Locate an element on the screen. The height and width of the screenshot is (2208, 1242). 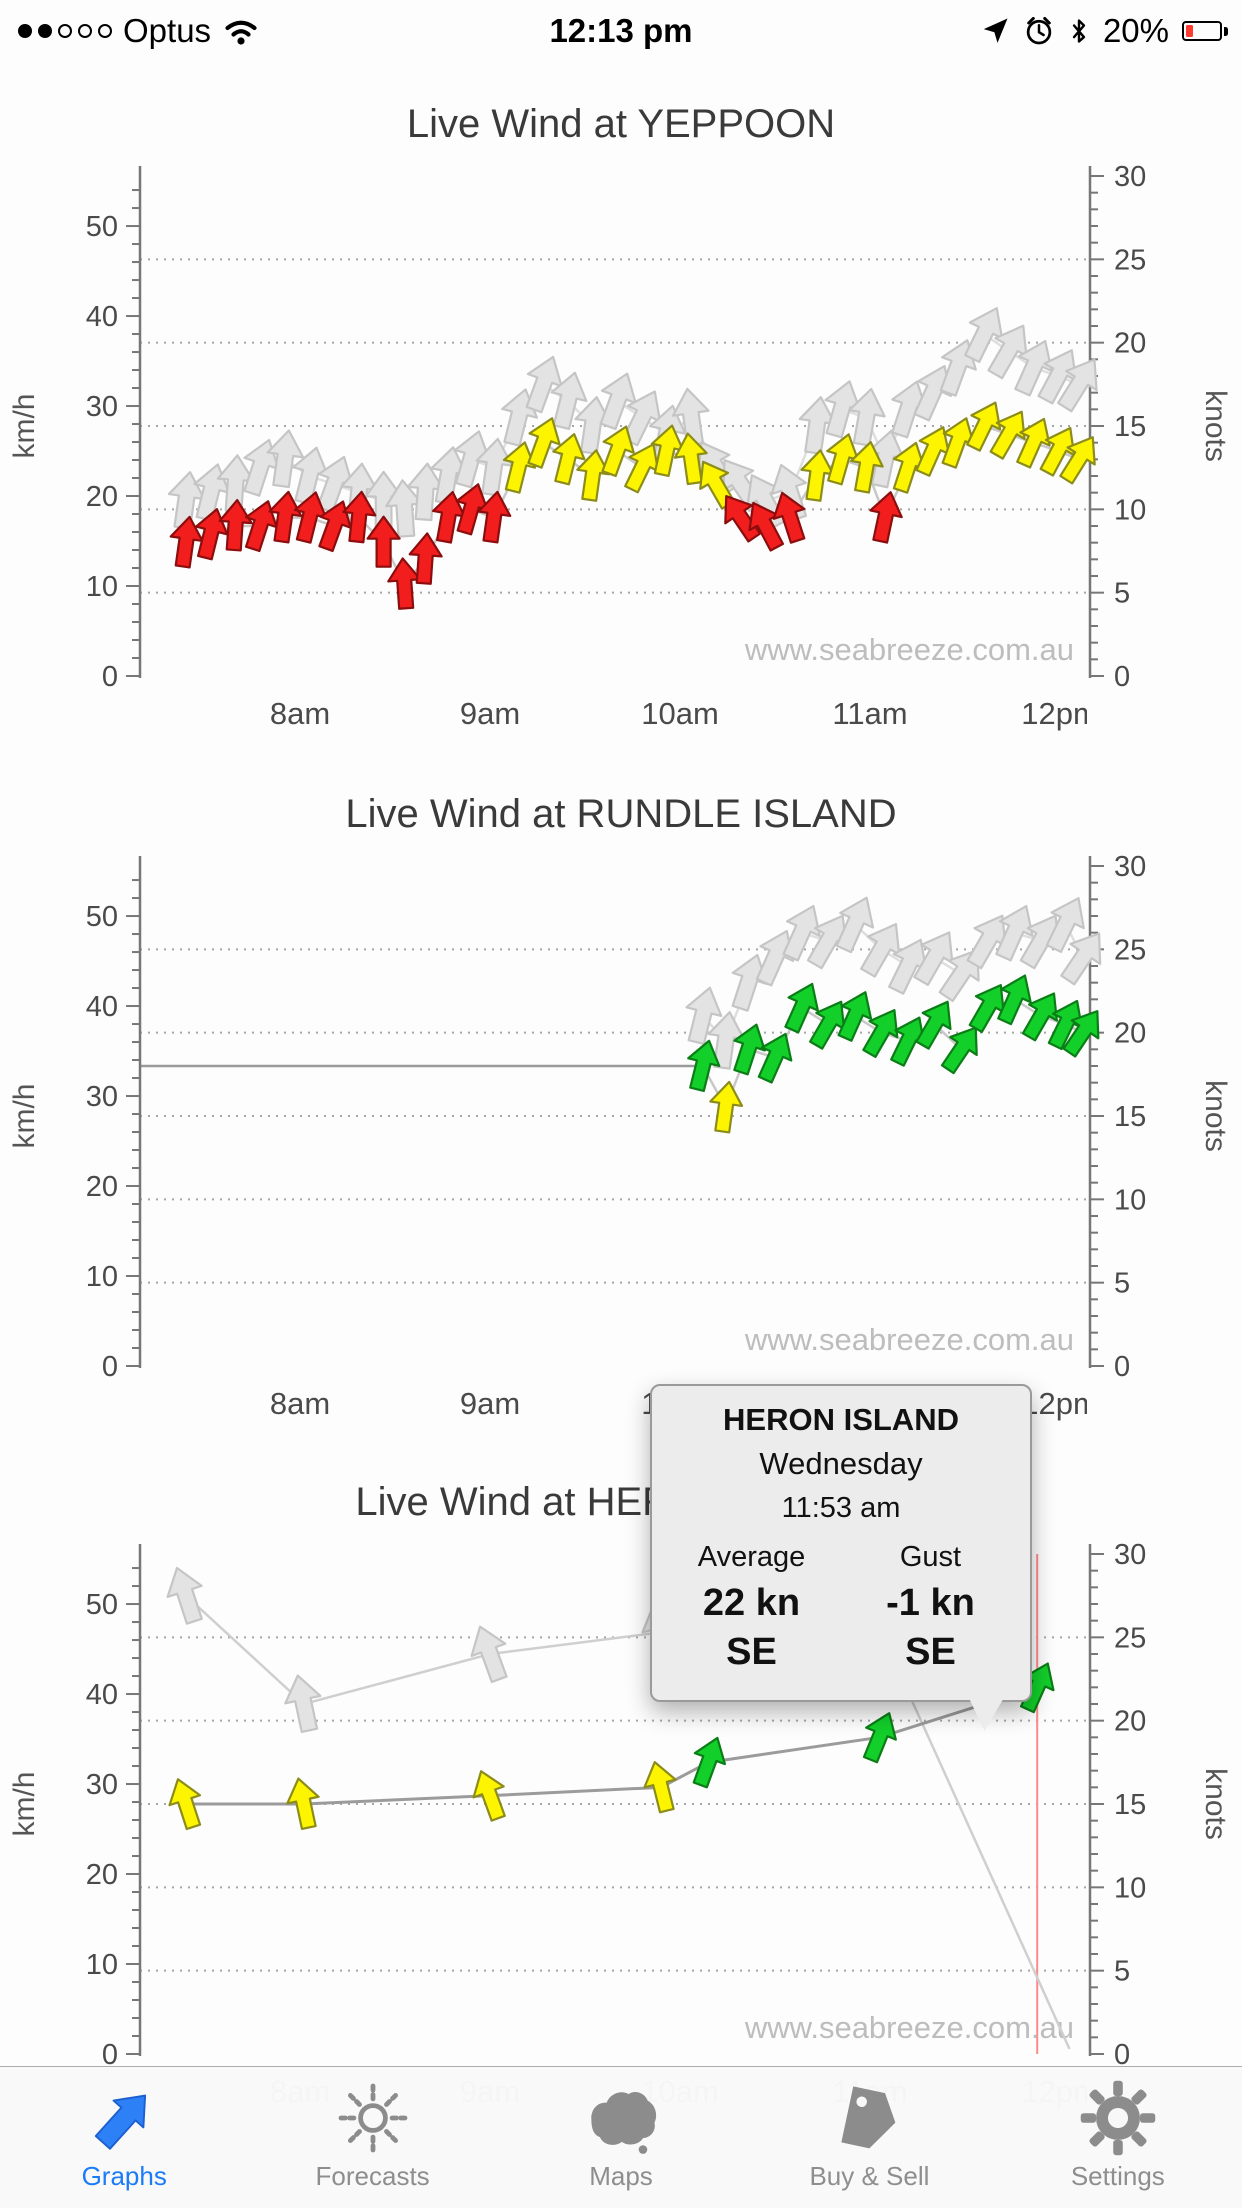
status-bar-left: Optus is located at coordinates (130, 31).